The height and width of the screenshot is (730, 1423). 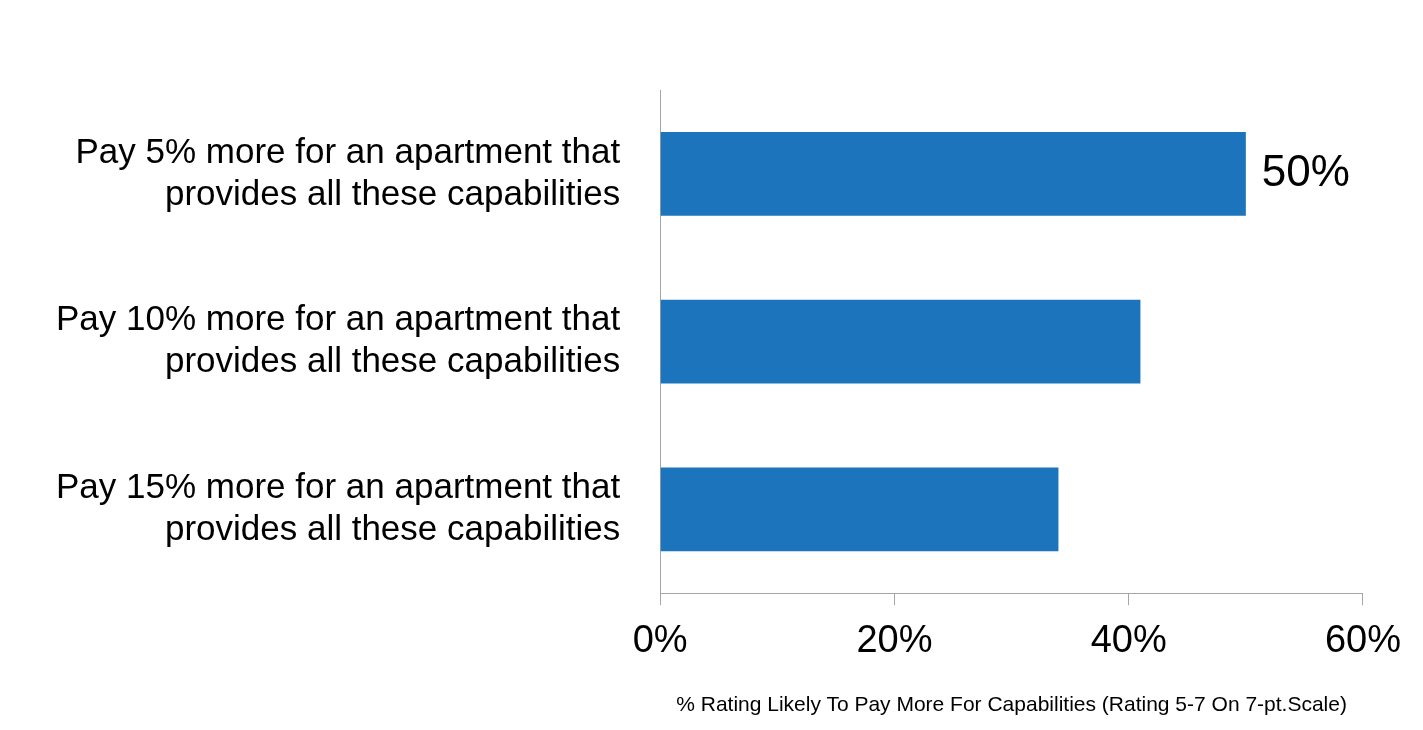 I want to click on x-tick-label: 0%, so click(x=660, y=639).